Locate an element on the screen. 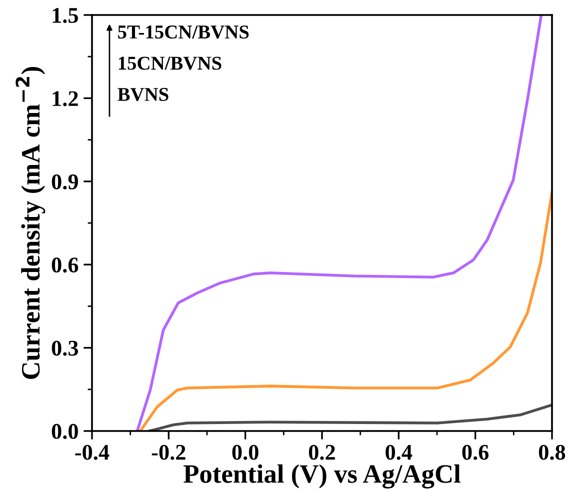  y-tick-label: 0.9 is located at coordinates (65, 182).